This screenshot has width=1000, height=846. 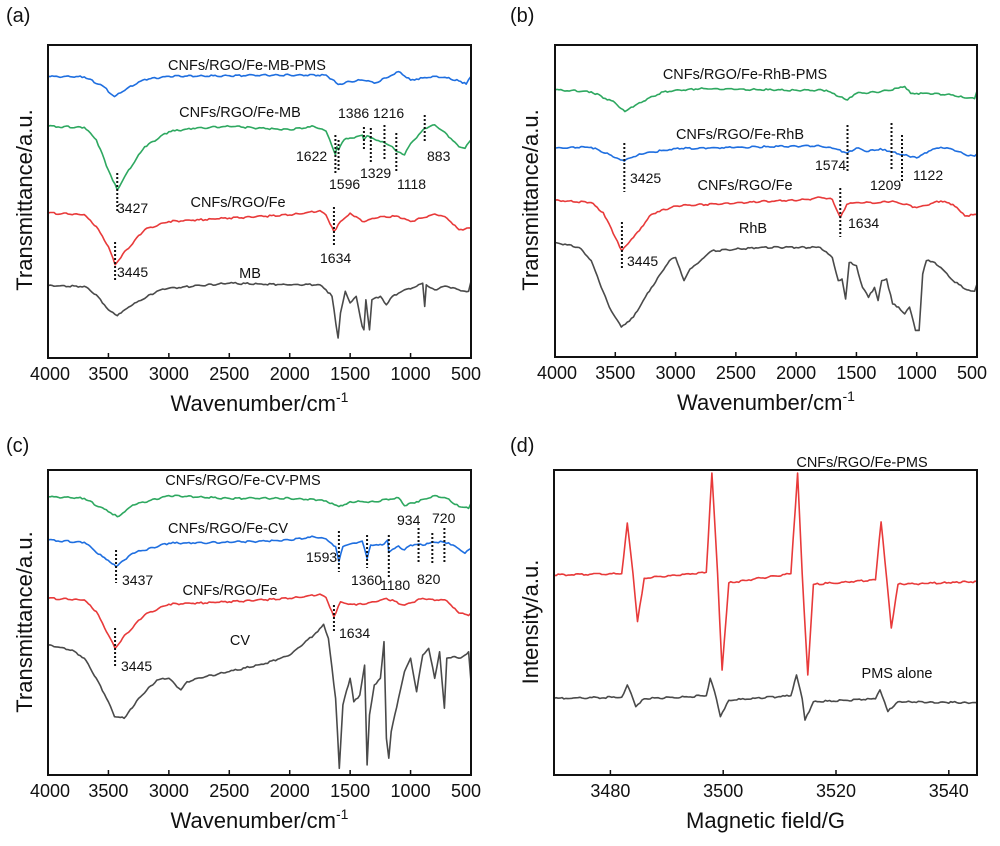 I want to click on x-axis-title-text: Magnetic field/G, so click(x=765, y=820).